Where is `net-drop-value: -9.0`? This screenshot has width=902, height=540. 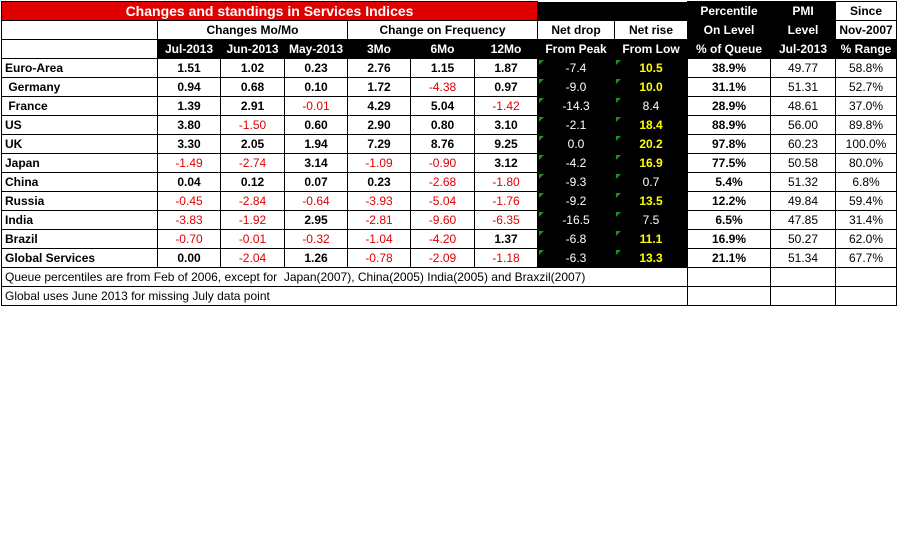
net-drop-value: -9.0 is located at coordinates (576, 87).